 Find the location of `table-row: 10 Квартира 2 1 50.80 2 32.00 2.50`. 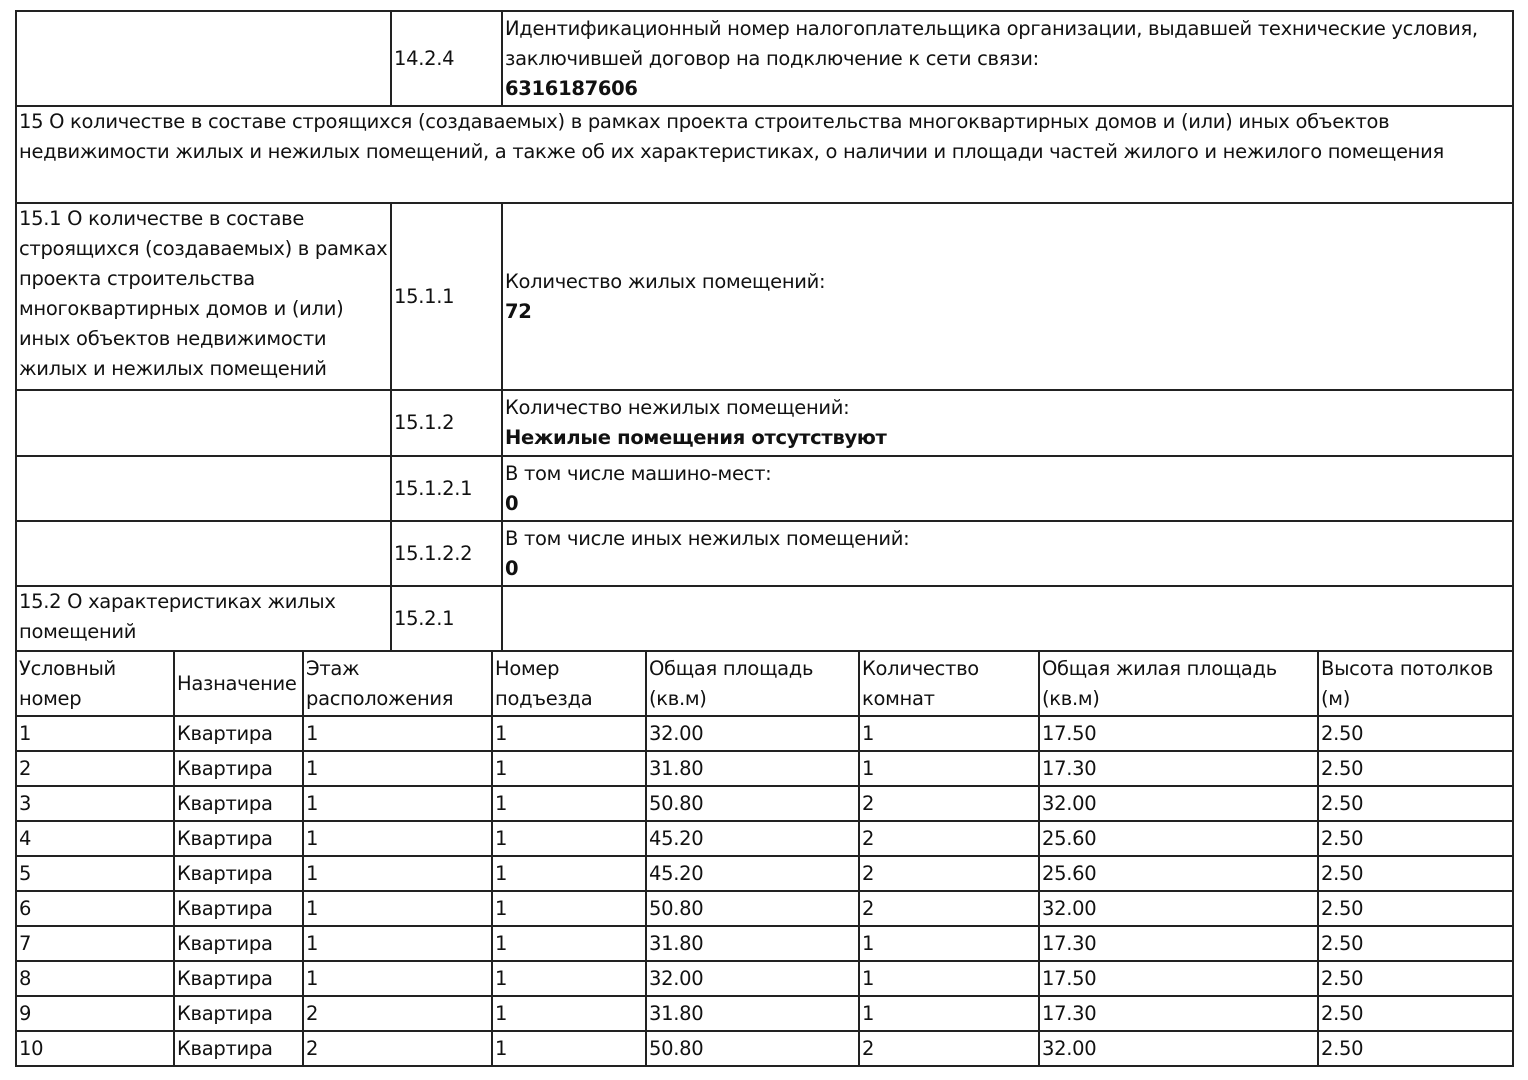

table-row: 10 Квартира 2 1 50.80 2 32.00 2.50 is located at coordinates (764, 1048).